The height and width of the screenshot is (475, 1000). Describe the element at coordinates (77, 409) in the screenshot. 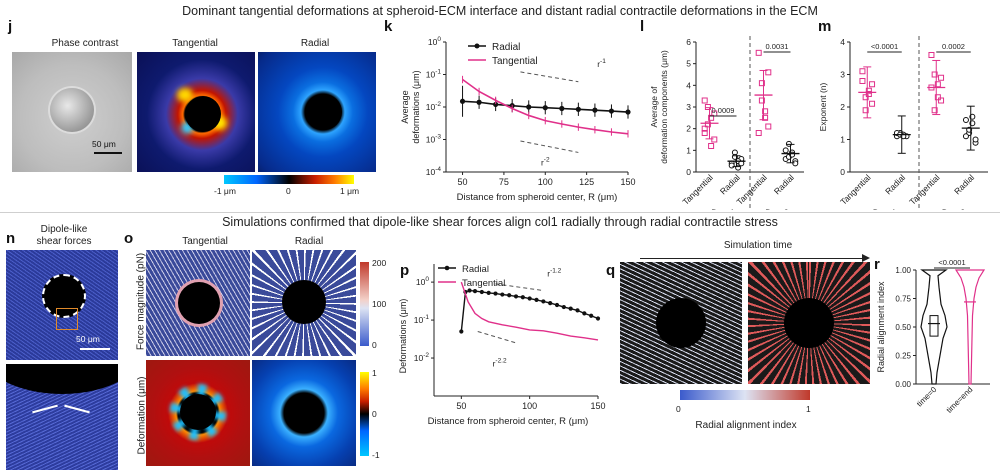

I see `shear-arrow-right` at that location.